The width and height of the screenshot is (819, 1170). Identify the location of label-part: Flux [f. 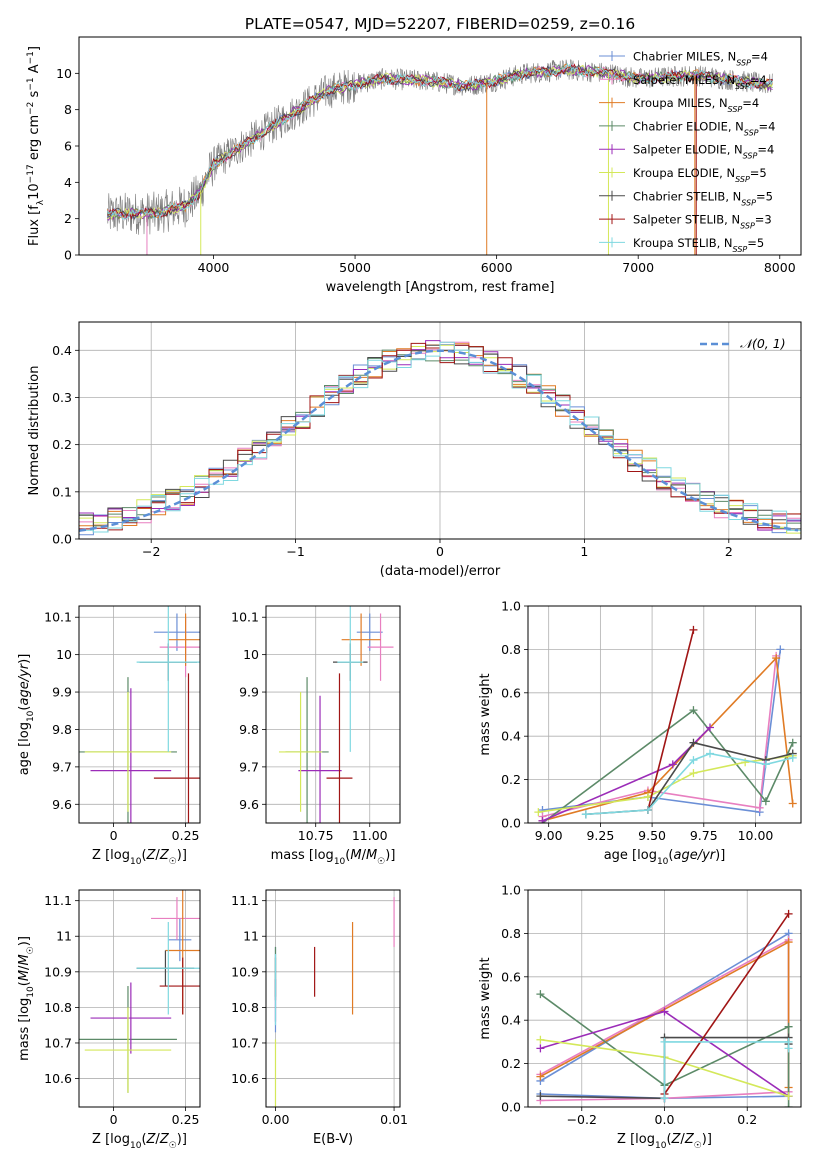
(34, 225).